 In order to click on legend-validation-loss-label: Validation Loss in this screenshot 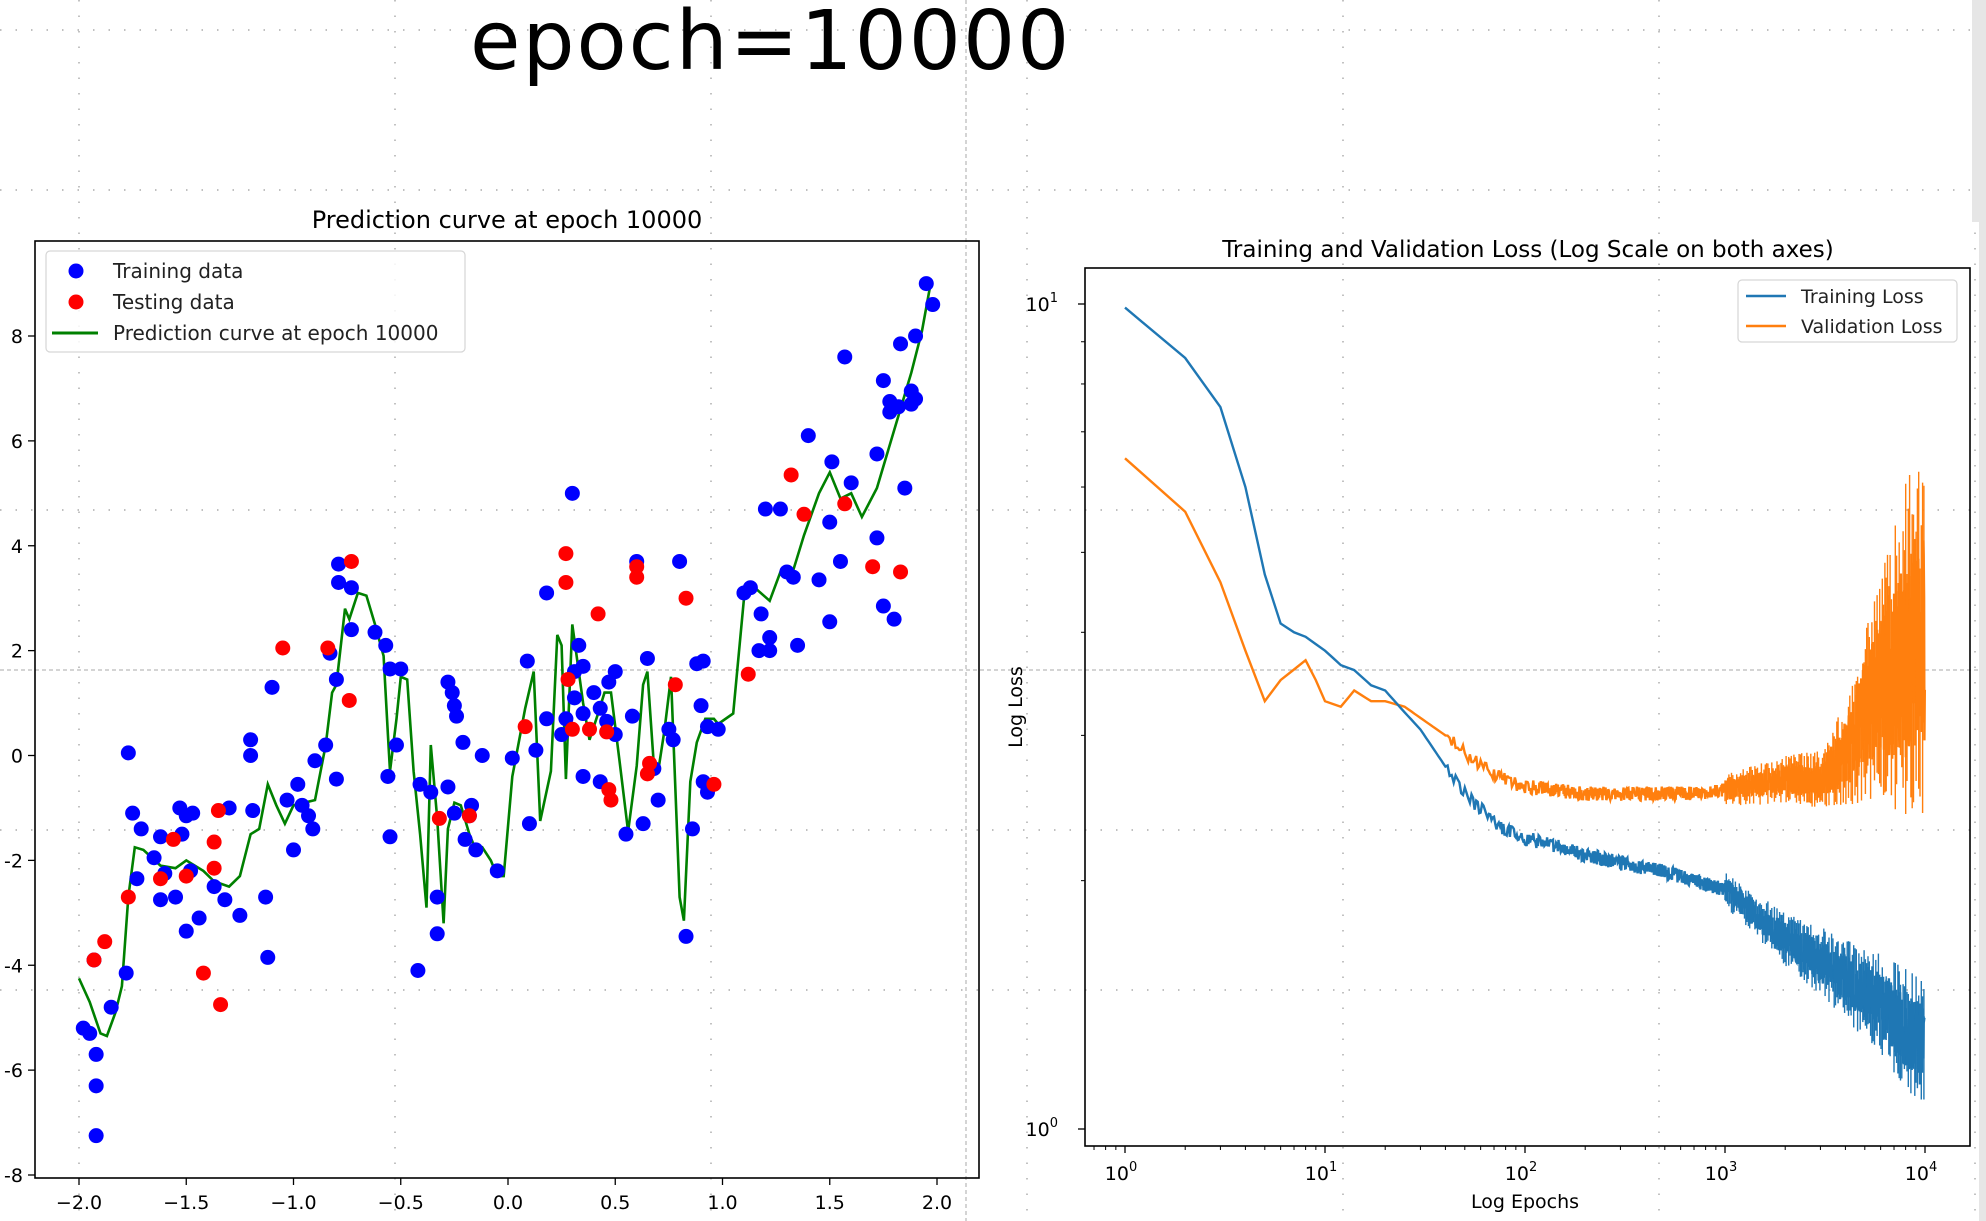, I will do `click(1872, 327)`.